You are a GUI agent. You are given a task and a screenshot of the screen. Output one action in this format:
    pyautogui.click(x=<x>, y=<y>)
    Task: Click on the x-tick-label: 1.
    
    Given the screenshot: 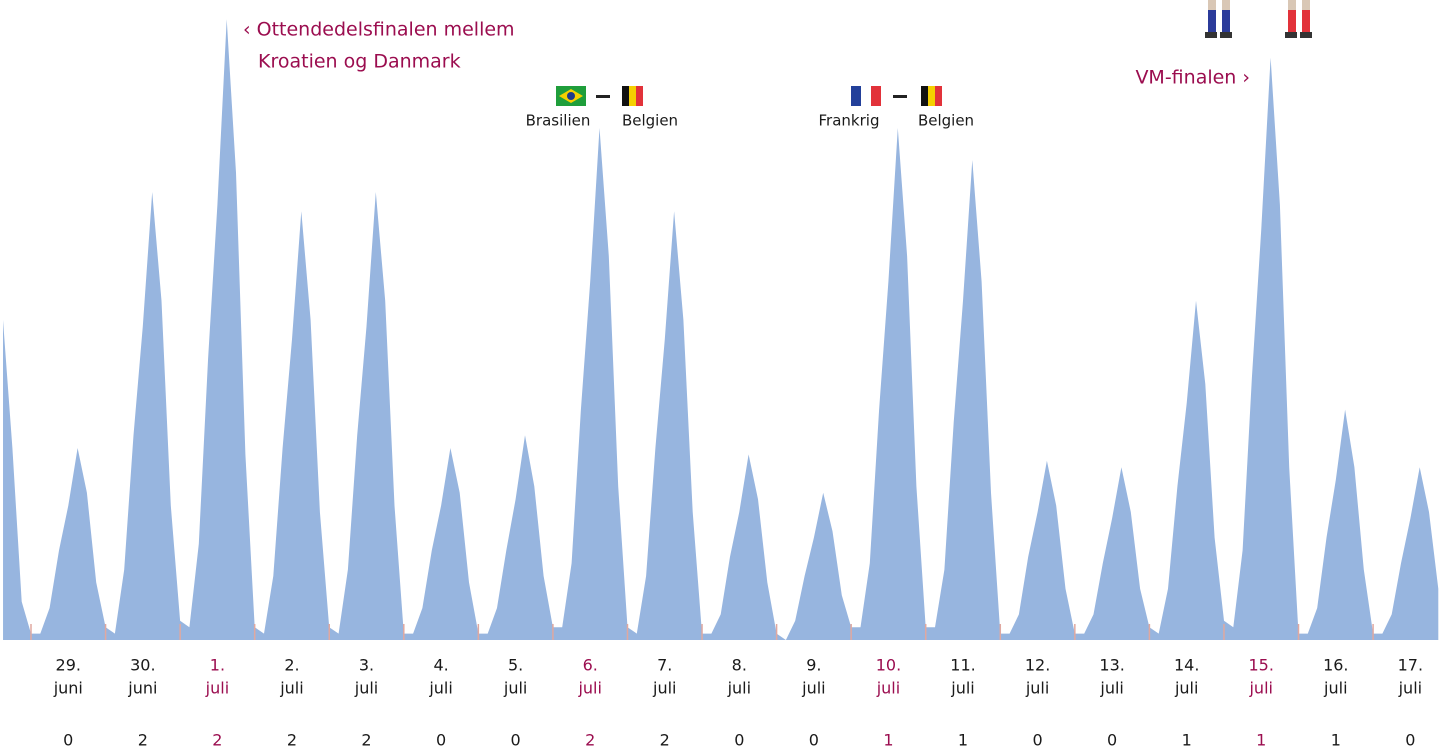 What is the action you would take?
    pyautogui.click(x=217, y=665)
    